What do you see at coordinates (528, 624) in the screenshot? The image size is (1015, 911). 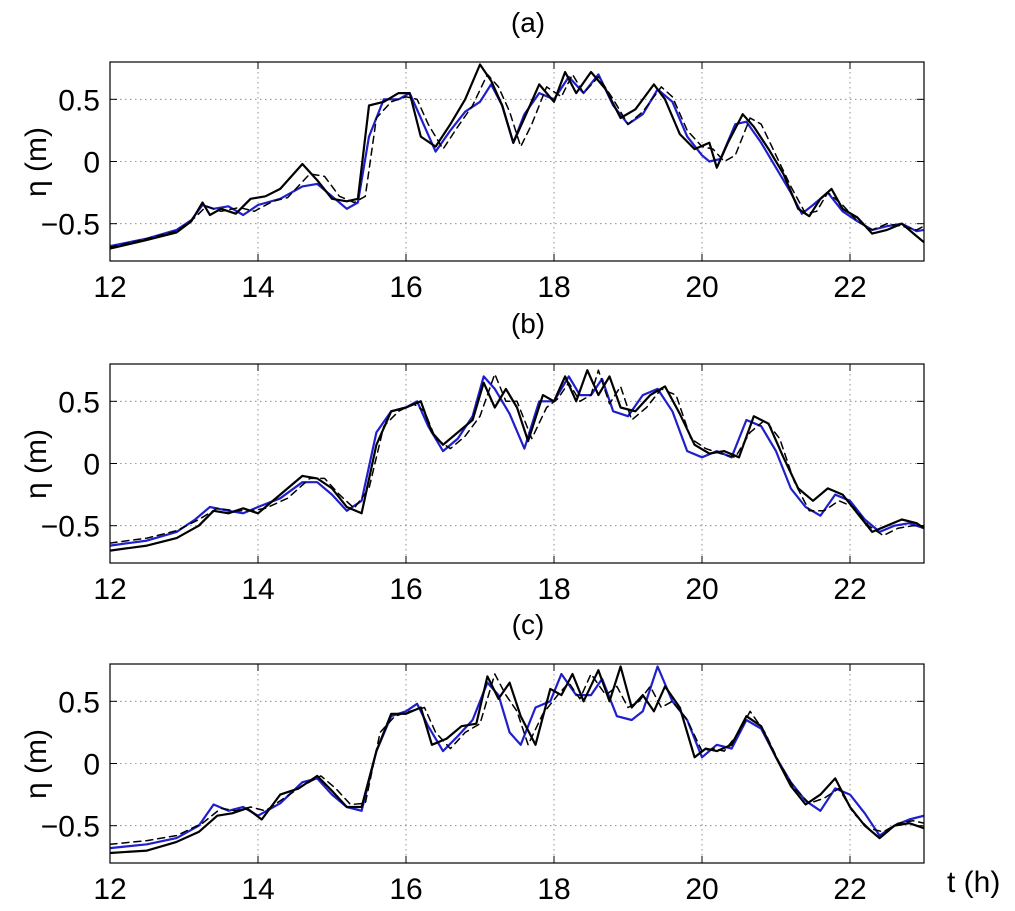 I see `panel-title: (c)` at bounding box center [528, 624].